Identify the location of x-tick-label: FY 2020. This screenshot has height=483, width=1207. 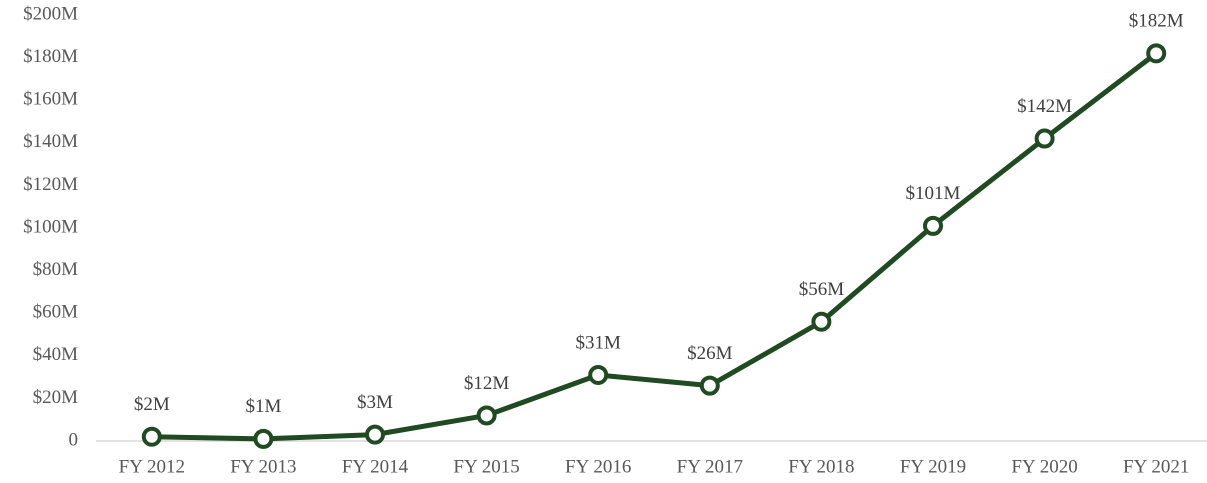
(1044, 466).